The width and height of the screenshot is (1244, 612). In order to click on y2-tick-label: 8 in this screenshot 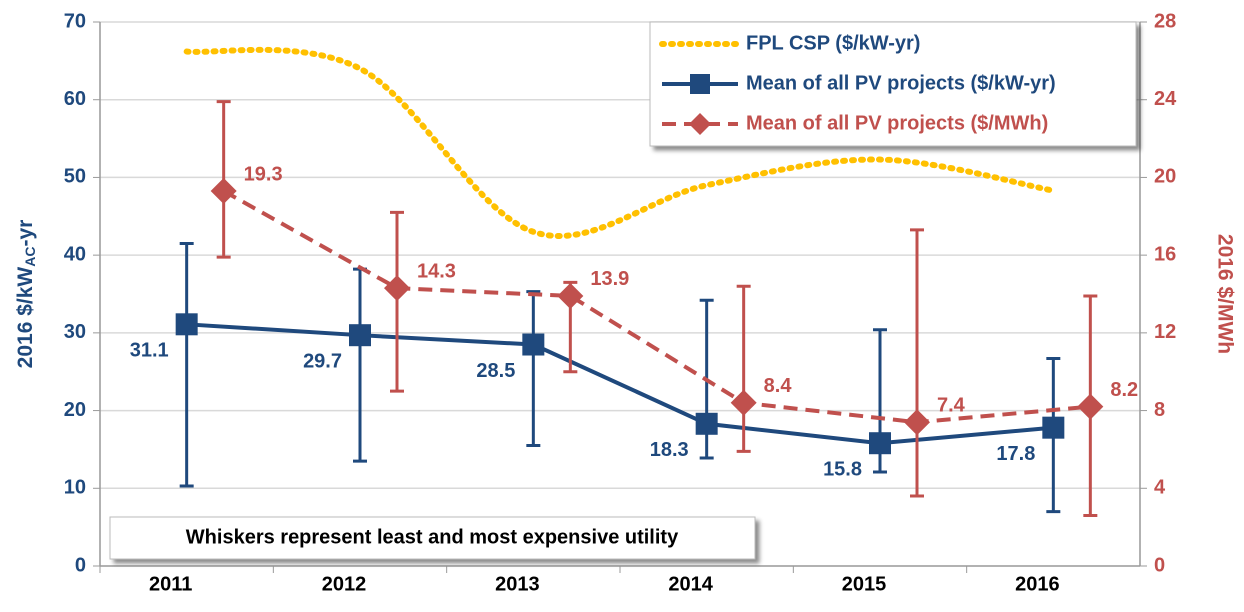, I will do `click(1159, 410)`.